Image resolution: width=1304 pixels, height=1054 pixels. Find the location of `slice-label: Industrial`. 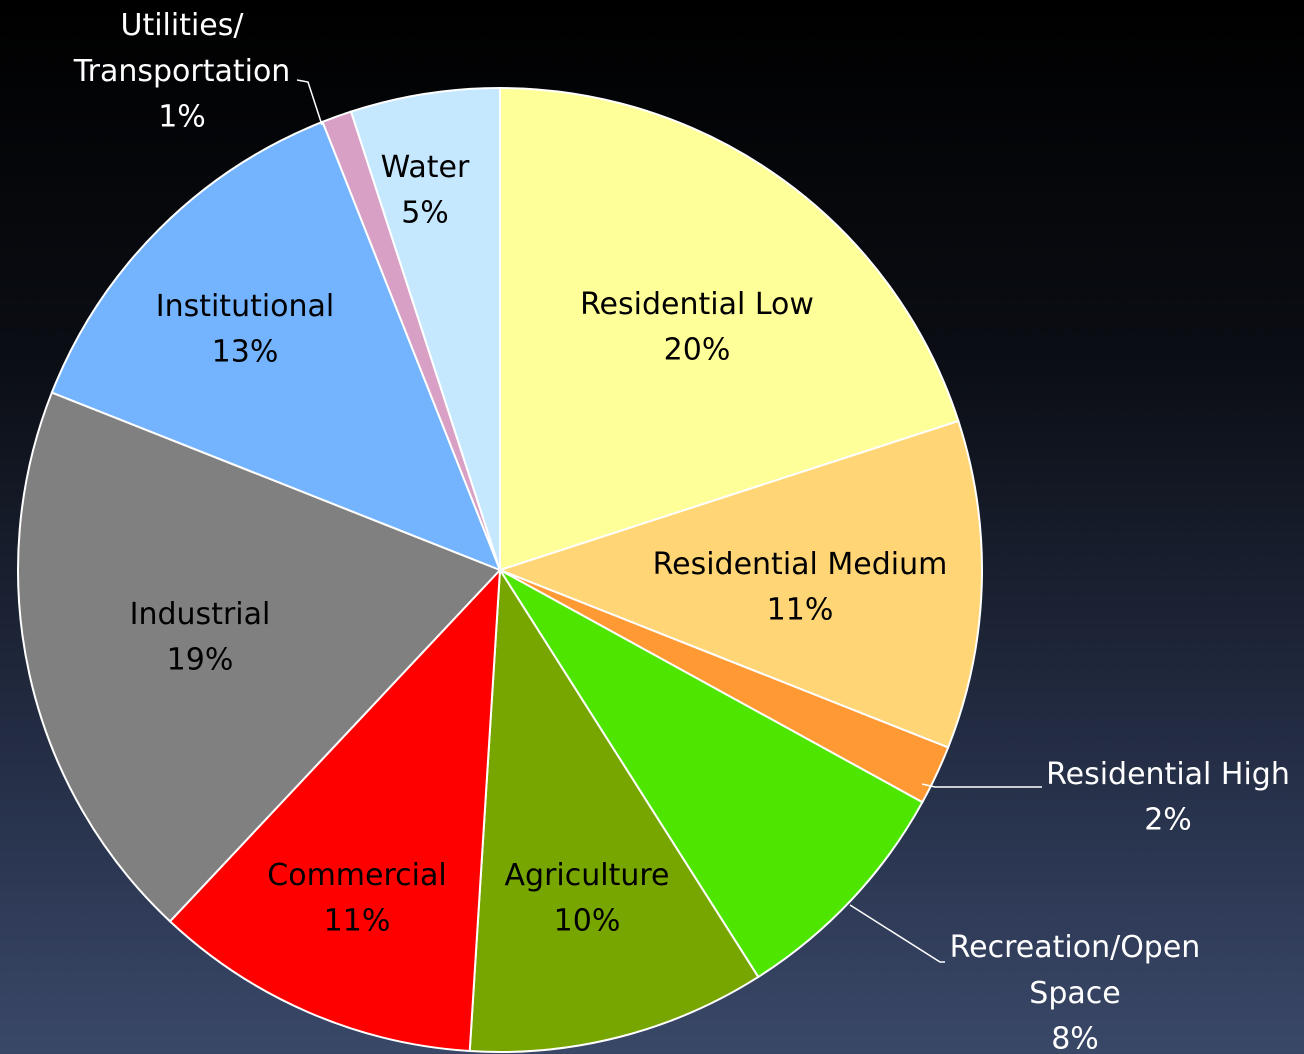

slice-label: Industrial is located at coordinates (200, 614).